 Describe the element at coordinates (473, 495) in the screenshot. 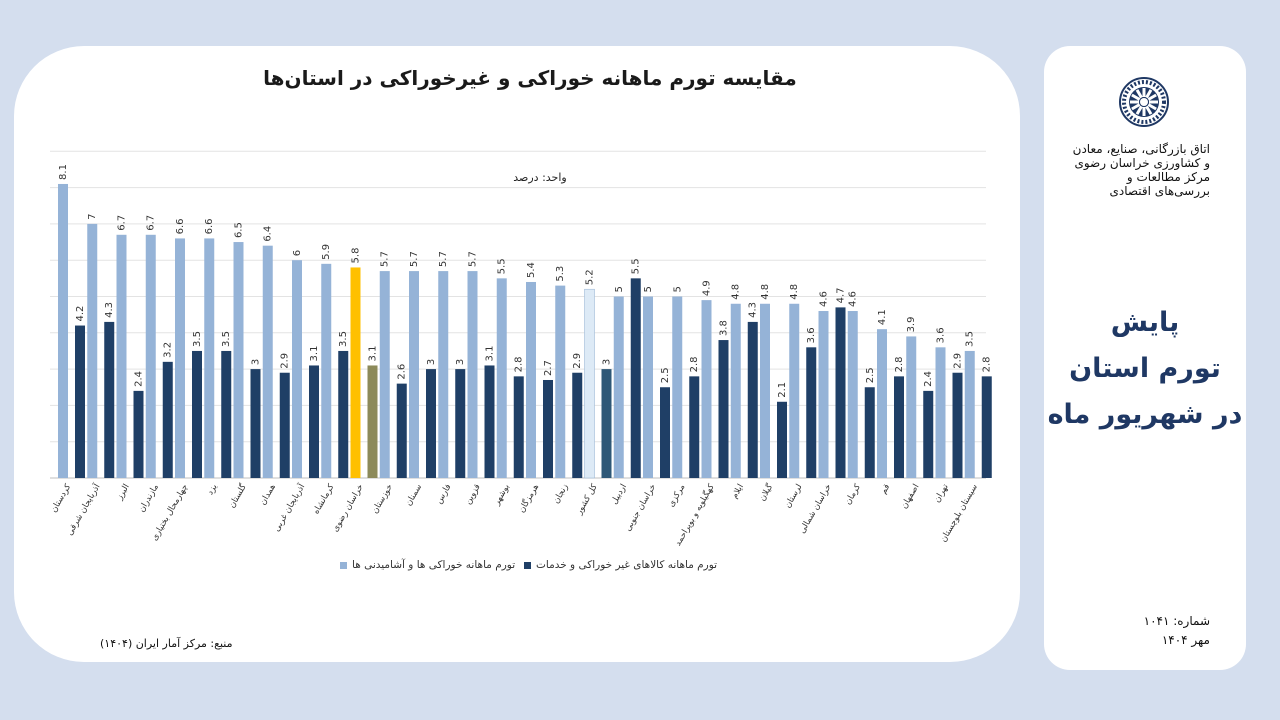

I see `category-label: قزوین` at that location.